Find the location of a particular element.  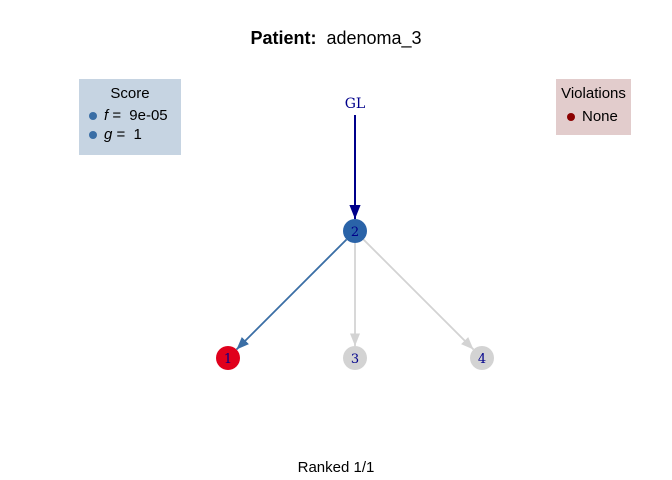

node-label-3: 3 is located at coordinates (355, 359).